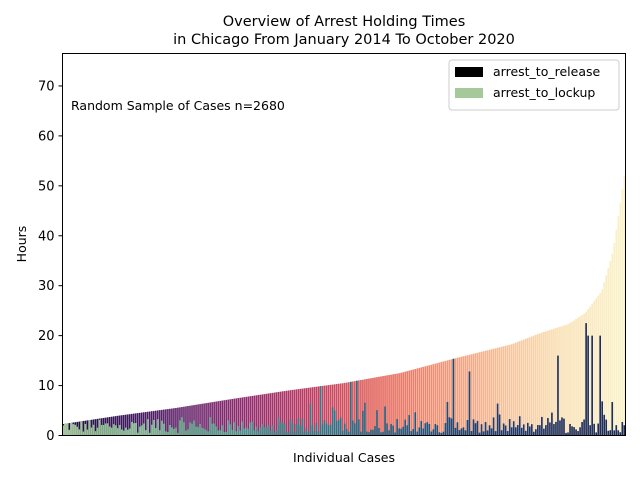  Describe the element at coordinates (469, 93) in the screenshot. I see `legend-swatch-lockup` at that location.